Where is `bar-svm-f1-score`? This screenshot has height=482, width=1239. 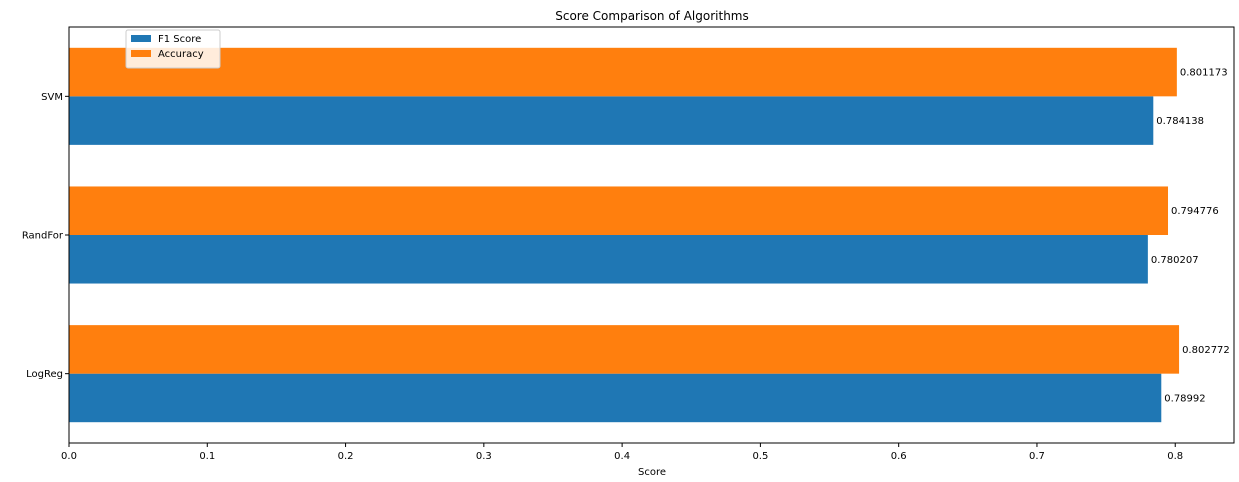 bar-svm-f1-score is located at coordinates (611, 120).